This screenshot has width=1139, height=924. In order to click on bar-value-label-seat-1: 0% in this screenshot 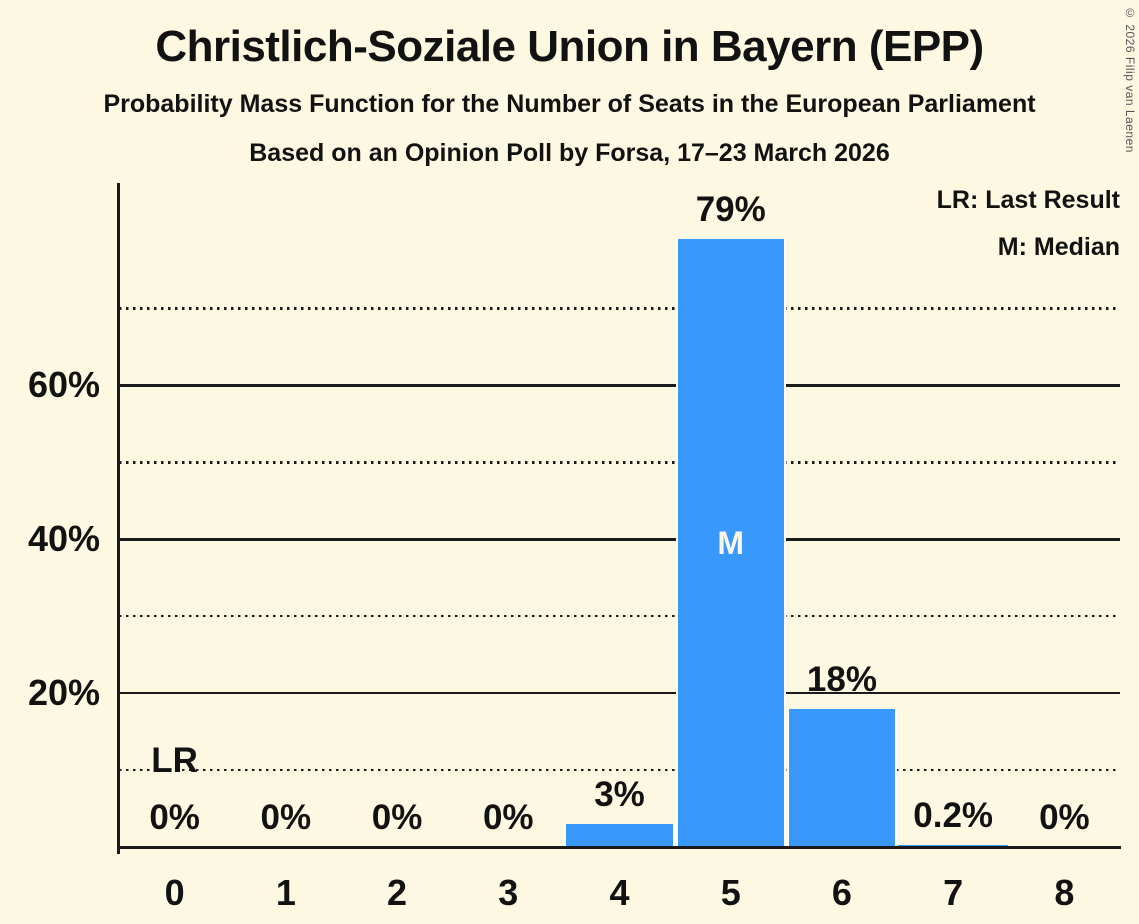, I will do `click(286, 817)`.